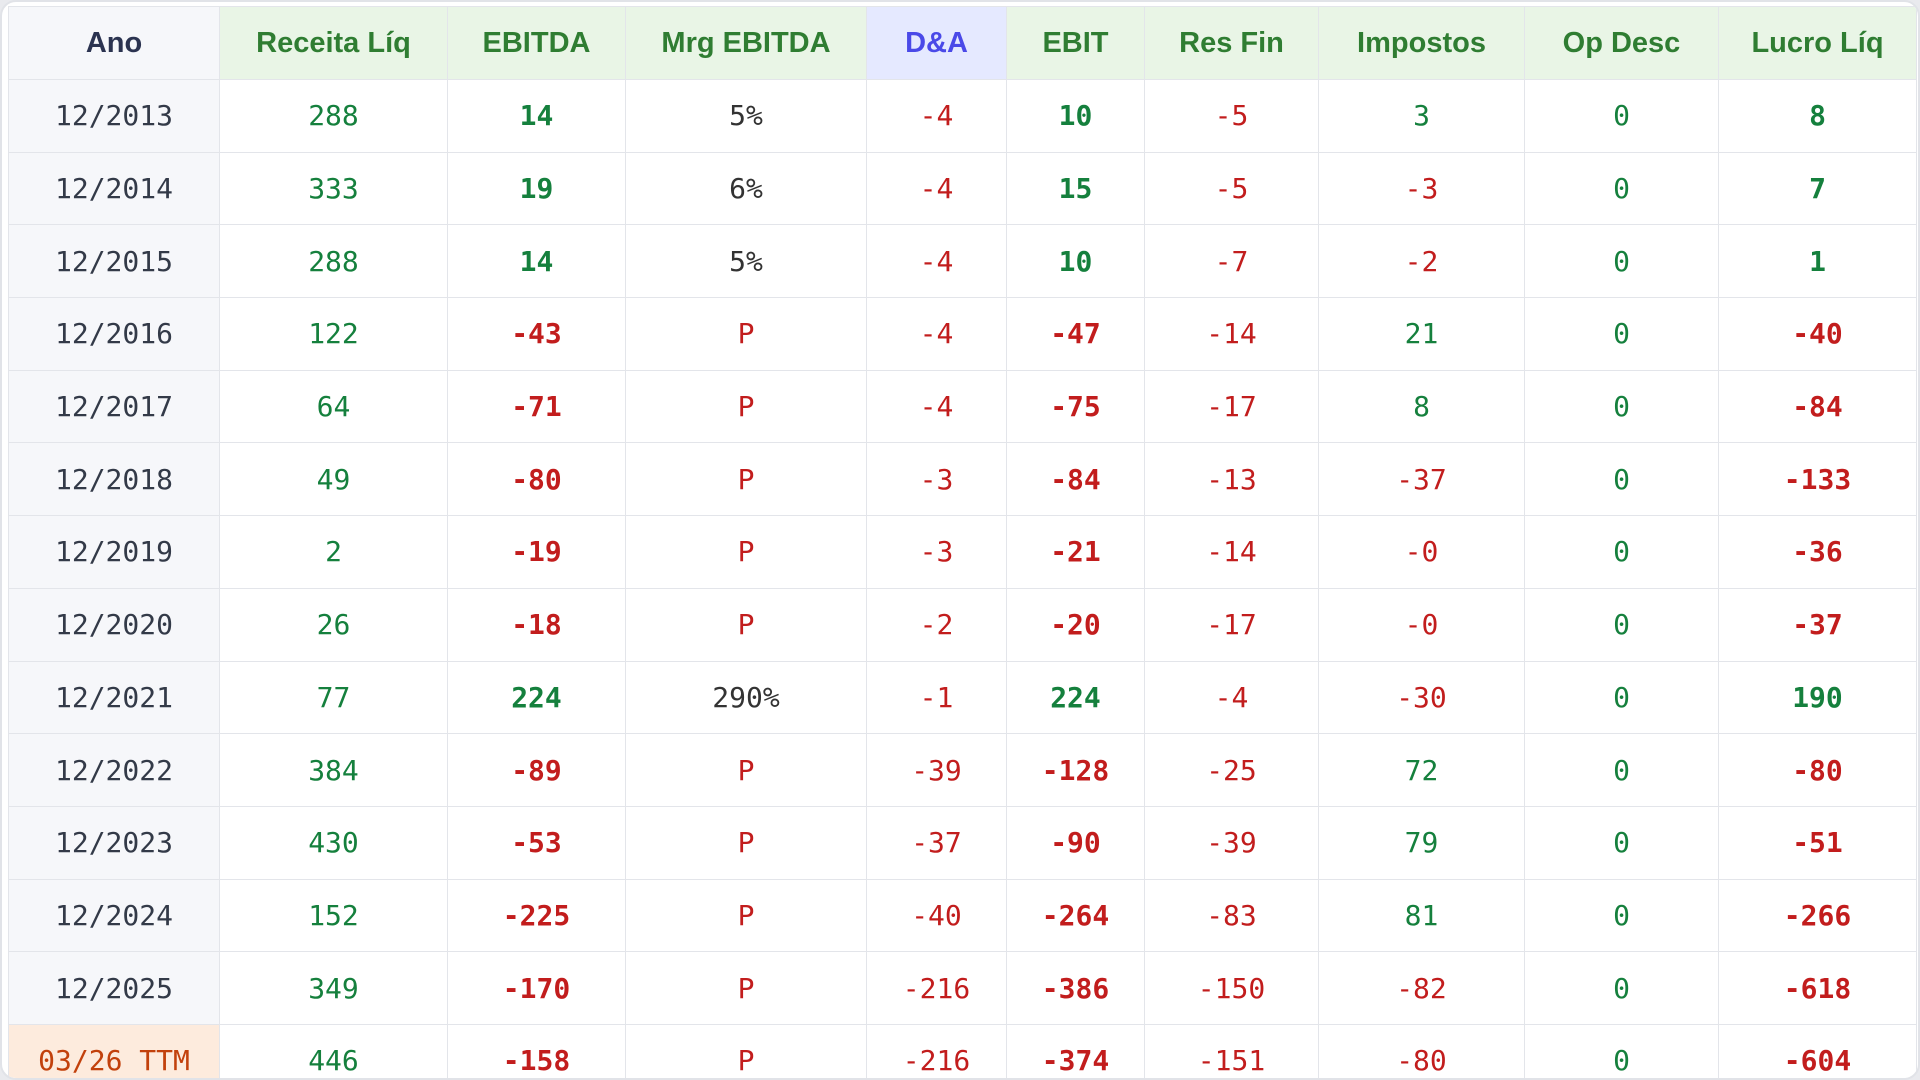  What do you see at coordinates (114, 479) in the screenshot?
I see `cell-ano: 12/2018` at bounding box center [114, 479].